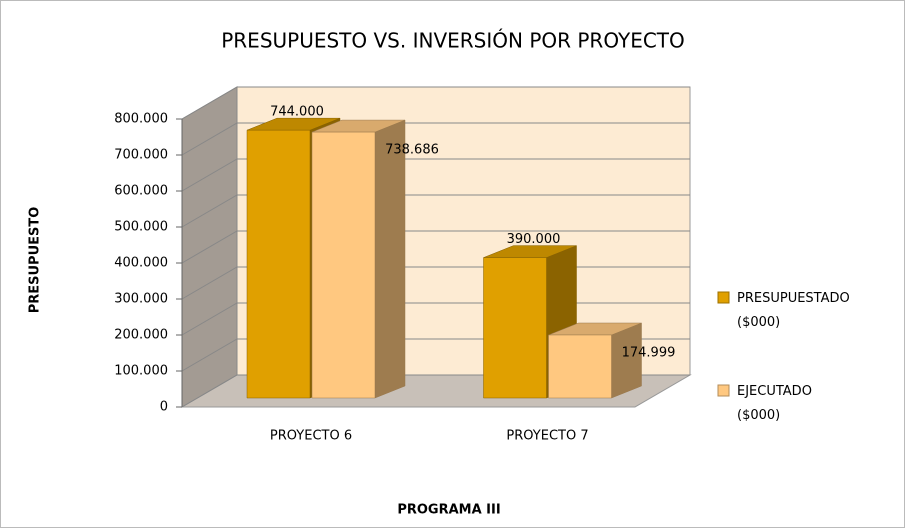 The height and width of the screenshot is (529, 906). What do you see at coordinates (412, 150) in the screenshot?
I see `data-label: 738.686` at bounding box center [412, 150].